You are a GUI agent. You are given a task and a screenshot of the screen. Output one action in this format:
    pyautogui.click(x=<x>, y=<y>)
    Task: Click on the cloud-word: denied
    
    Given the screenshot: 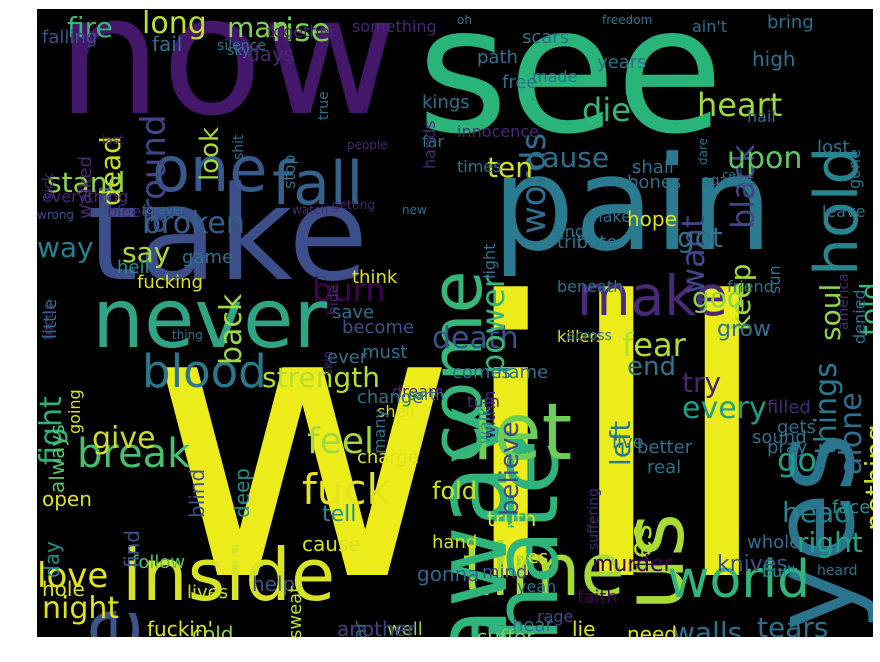 What is the action you would take?
    pyautogui.click(x=859, y=317)
    